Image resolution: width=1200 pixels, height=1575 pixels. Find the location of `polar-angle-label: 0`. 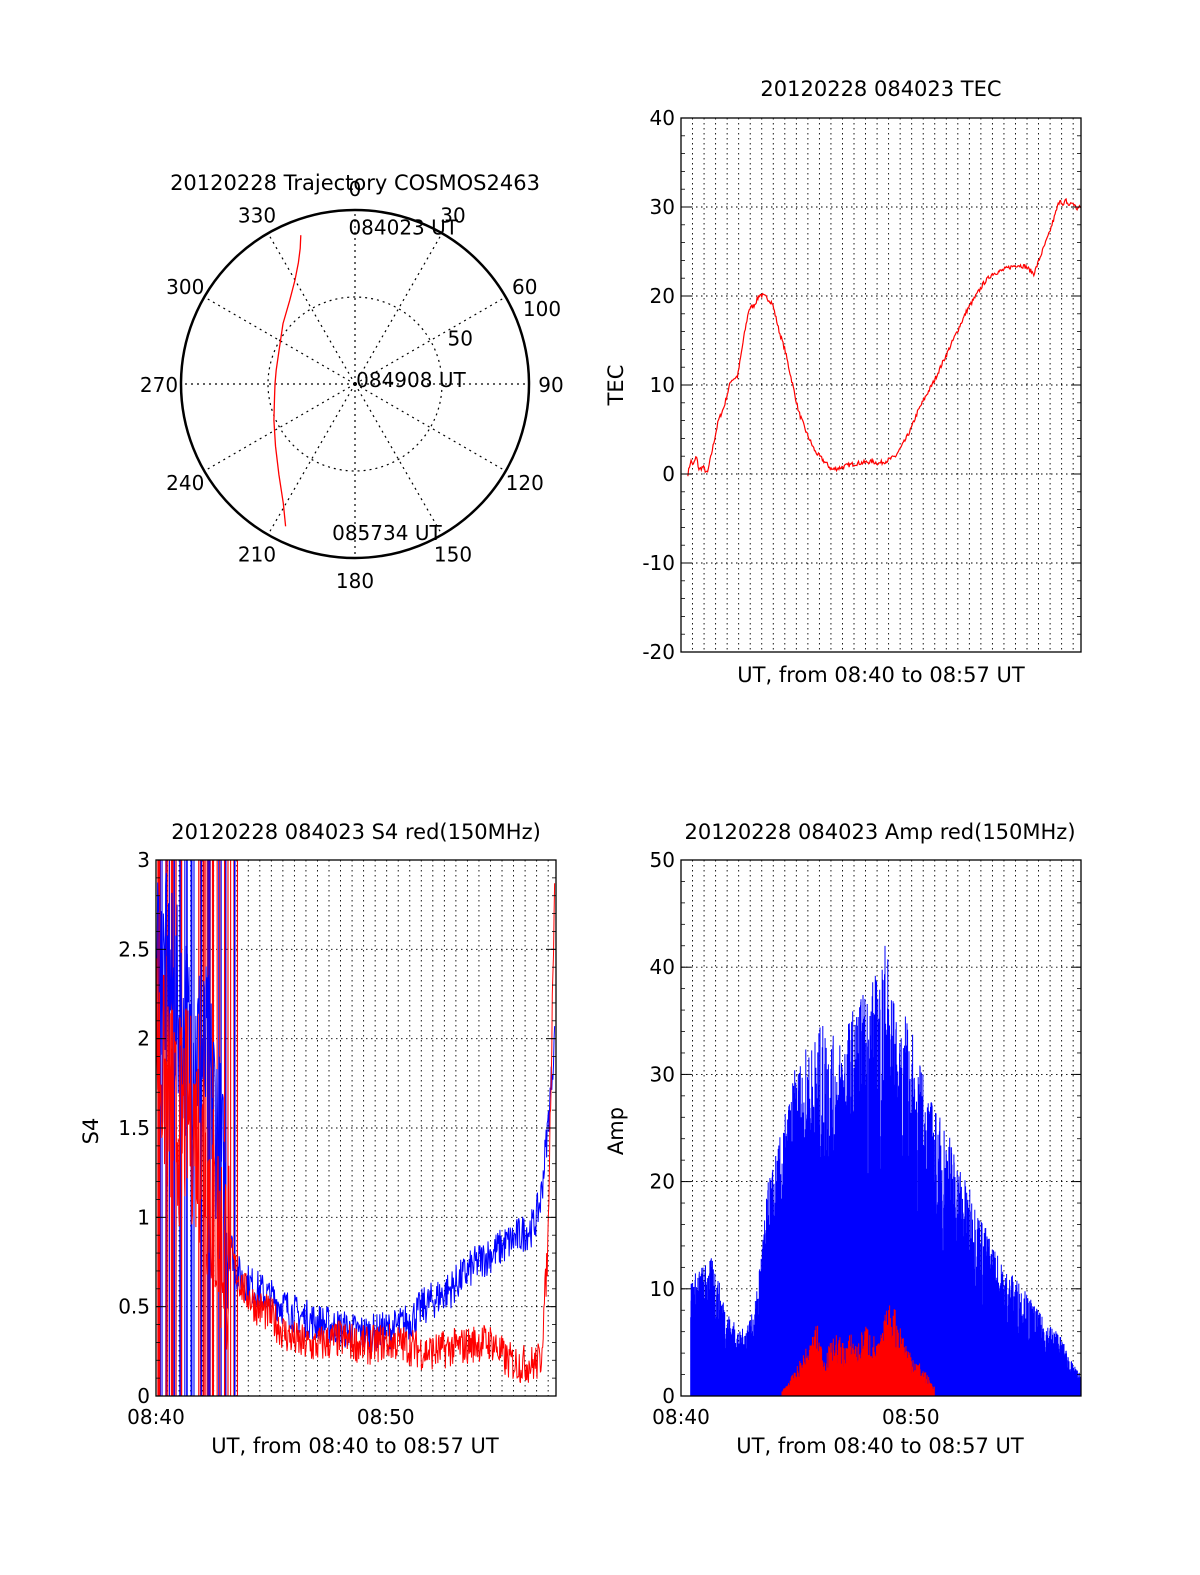

polar-angle-label: 0 is located at coordinates (355, 189).